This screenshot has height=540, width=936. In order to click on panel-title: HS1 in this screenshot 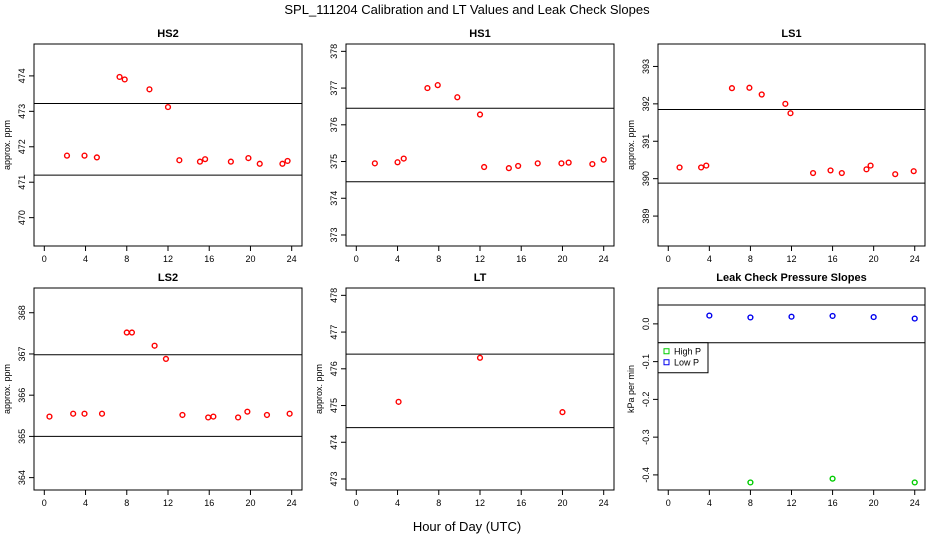, I will do `click(479, 34)`.